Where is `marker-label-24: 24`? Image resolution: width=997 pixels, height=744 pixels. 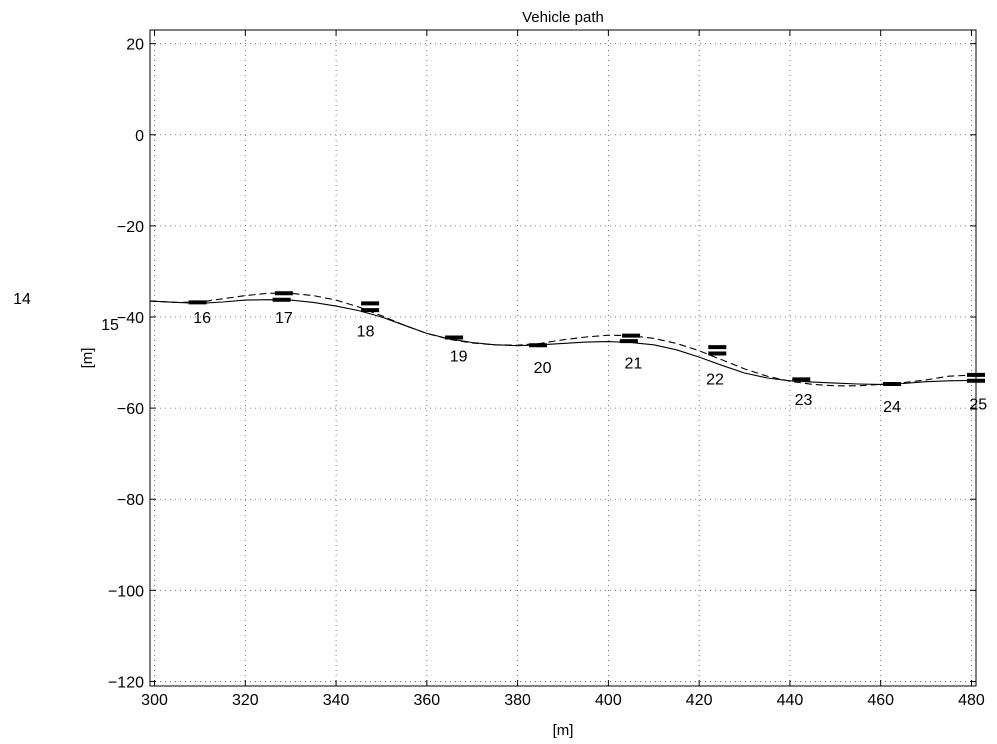 marker-label-24: 24 is located at coordinates (892, 407).